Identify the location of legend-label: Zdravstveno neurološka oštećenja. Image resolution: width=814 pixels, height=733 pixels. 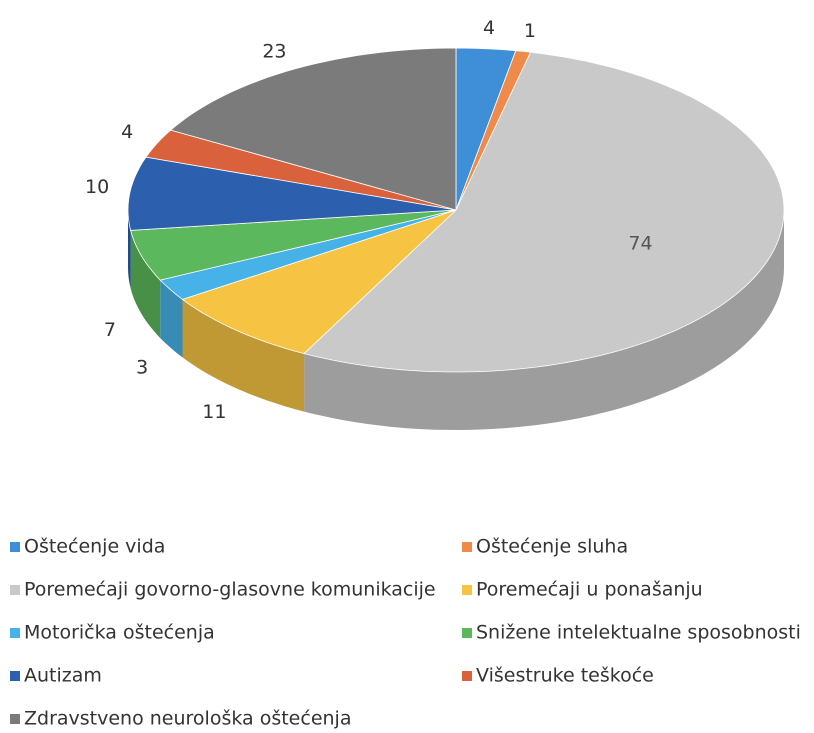
(187, 719).